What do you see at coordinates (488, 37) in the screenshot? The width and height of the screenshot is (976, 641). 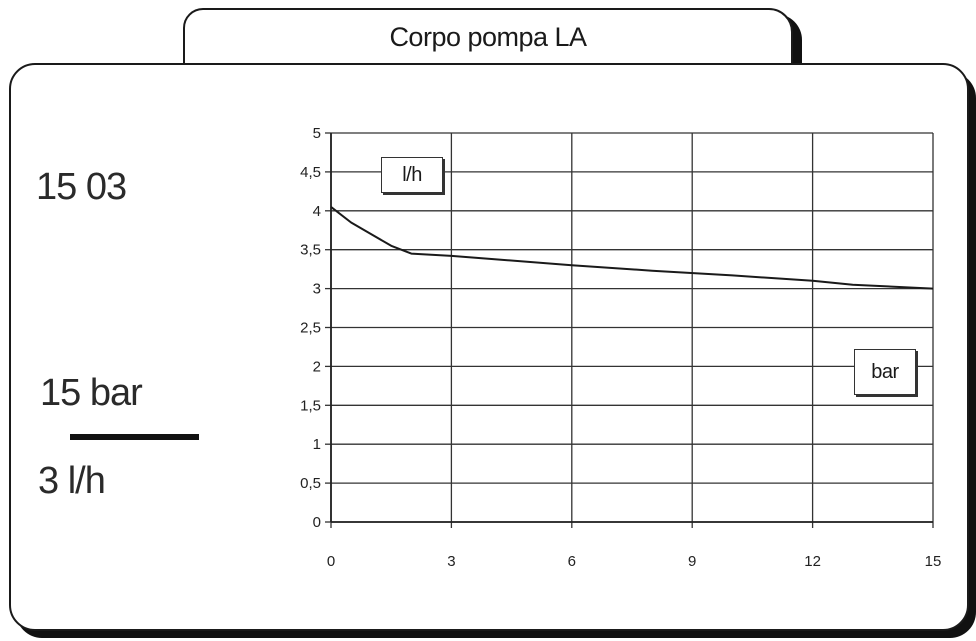 I see `panel-title: Corpo pompa LA` at bounding box center [488, 37].